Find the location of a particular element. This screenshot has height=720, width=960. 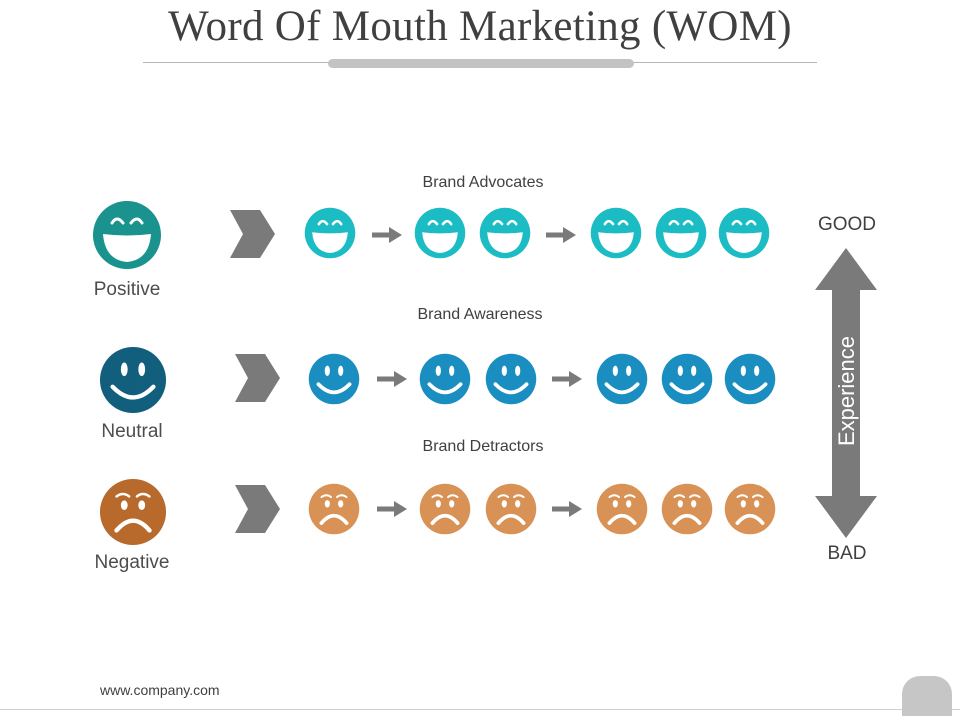

row-label-negative: Negative is located at coordinates (132, 562).